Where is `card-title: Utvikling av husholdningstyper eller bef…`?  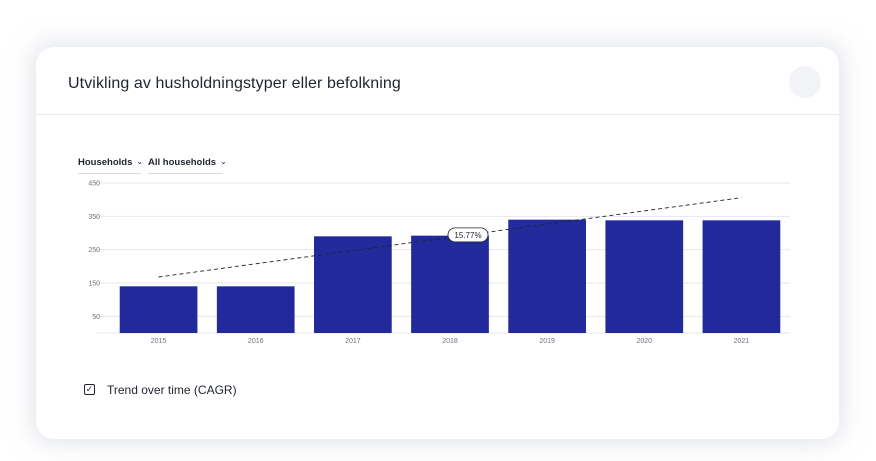 card-title: Utvikling av husholdningstyper eller bef… is located at coordinates (234, 83).